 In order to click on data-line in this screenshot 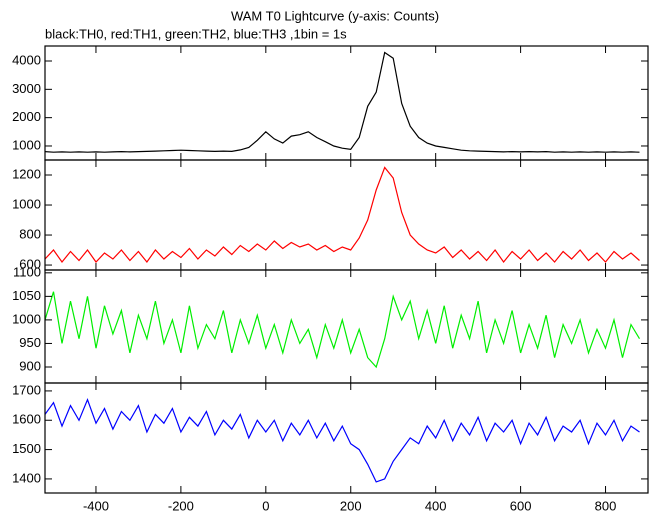, I will do `click(343, 330)`.